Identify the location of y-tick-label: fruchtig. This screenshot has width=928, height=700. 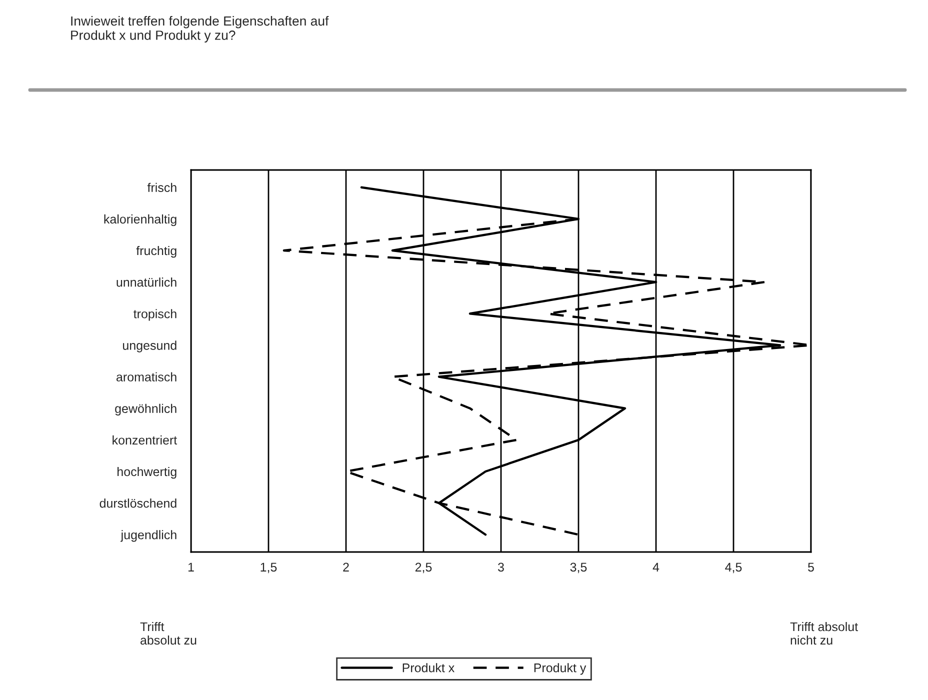
(156, 252).